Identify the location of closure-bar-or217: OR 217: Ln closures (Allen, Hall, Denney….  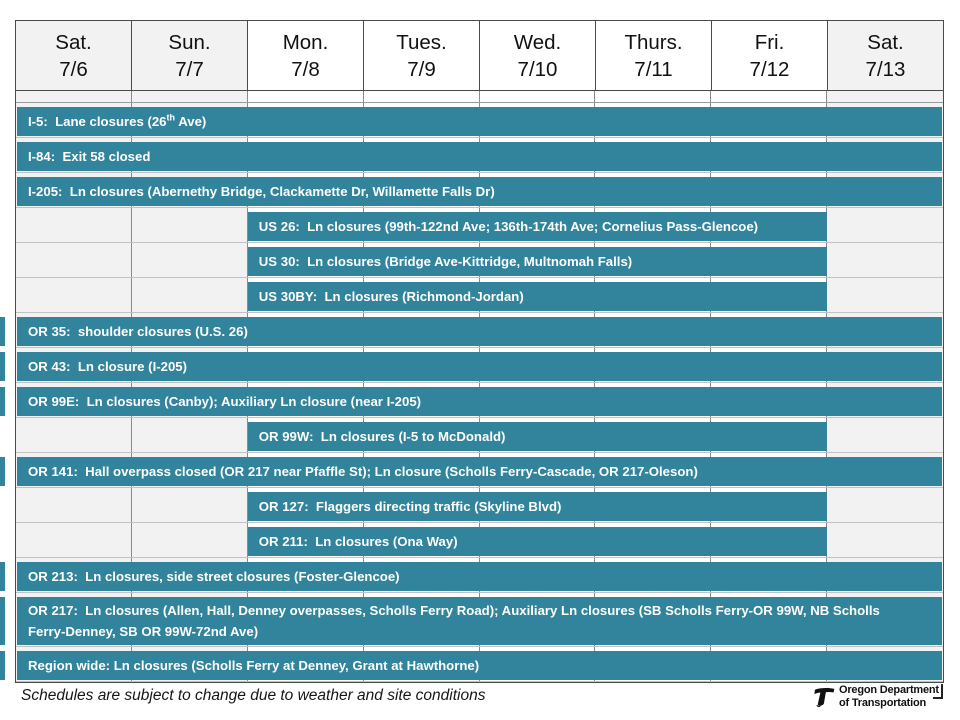
(471, 621).